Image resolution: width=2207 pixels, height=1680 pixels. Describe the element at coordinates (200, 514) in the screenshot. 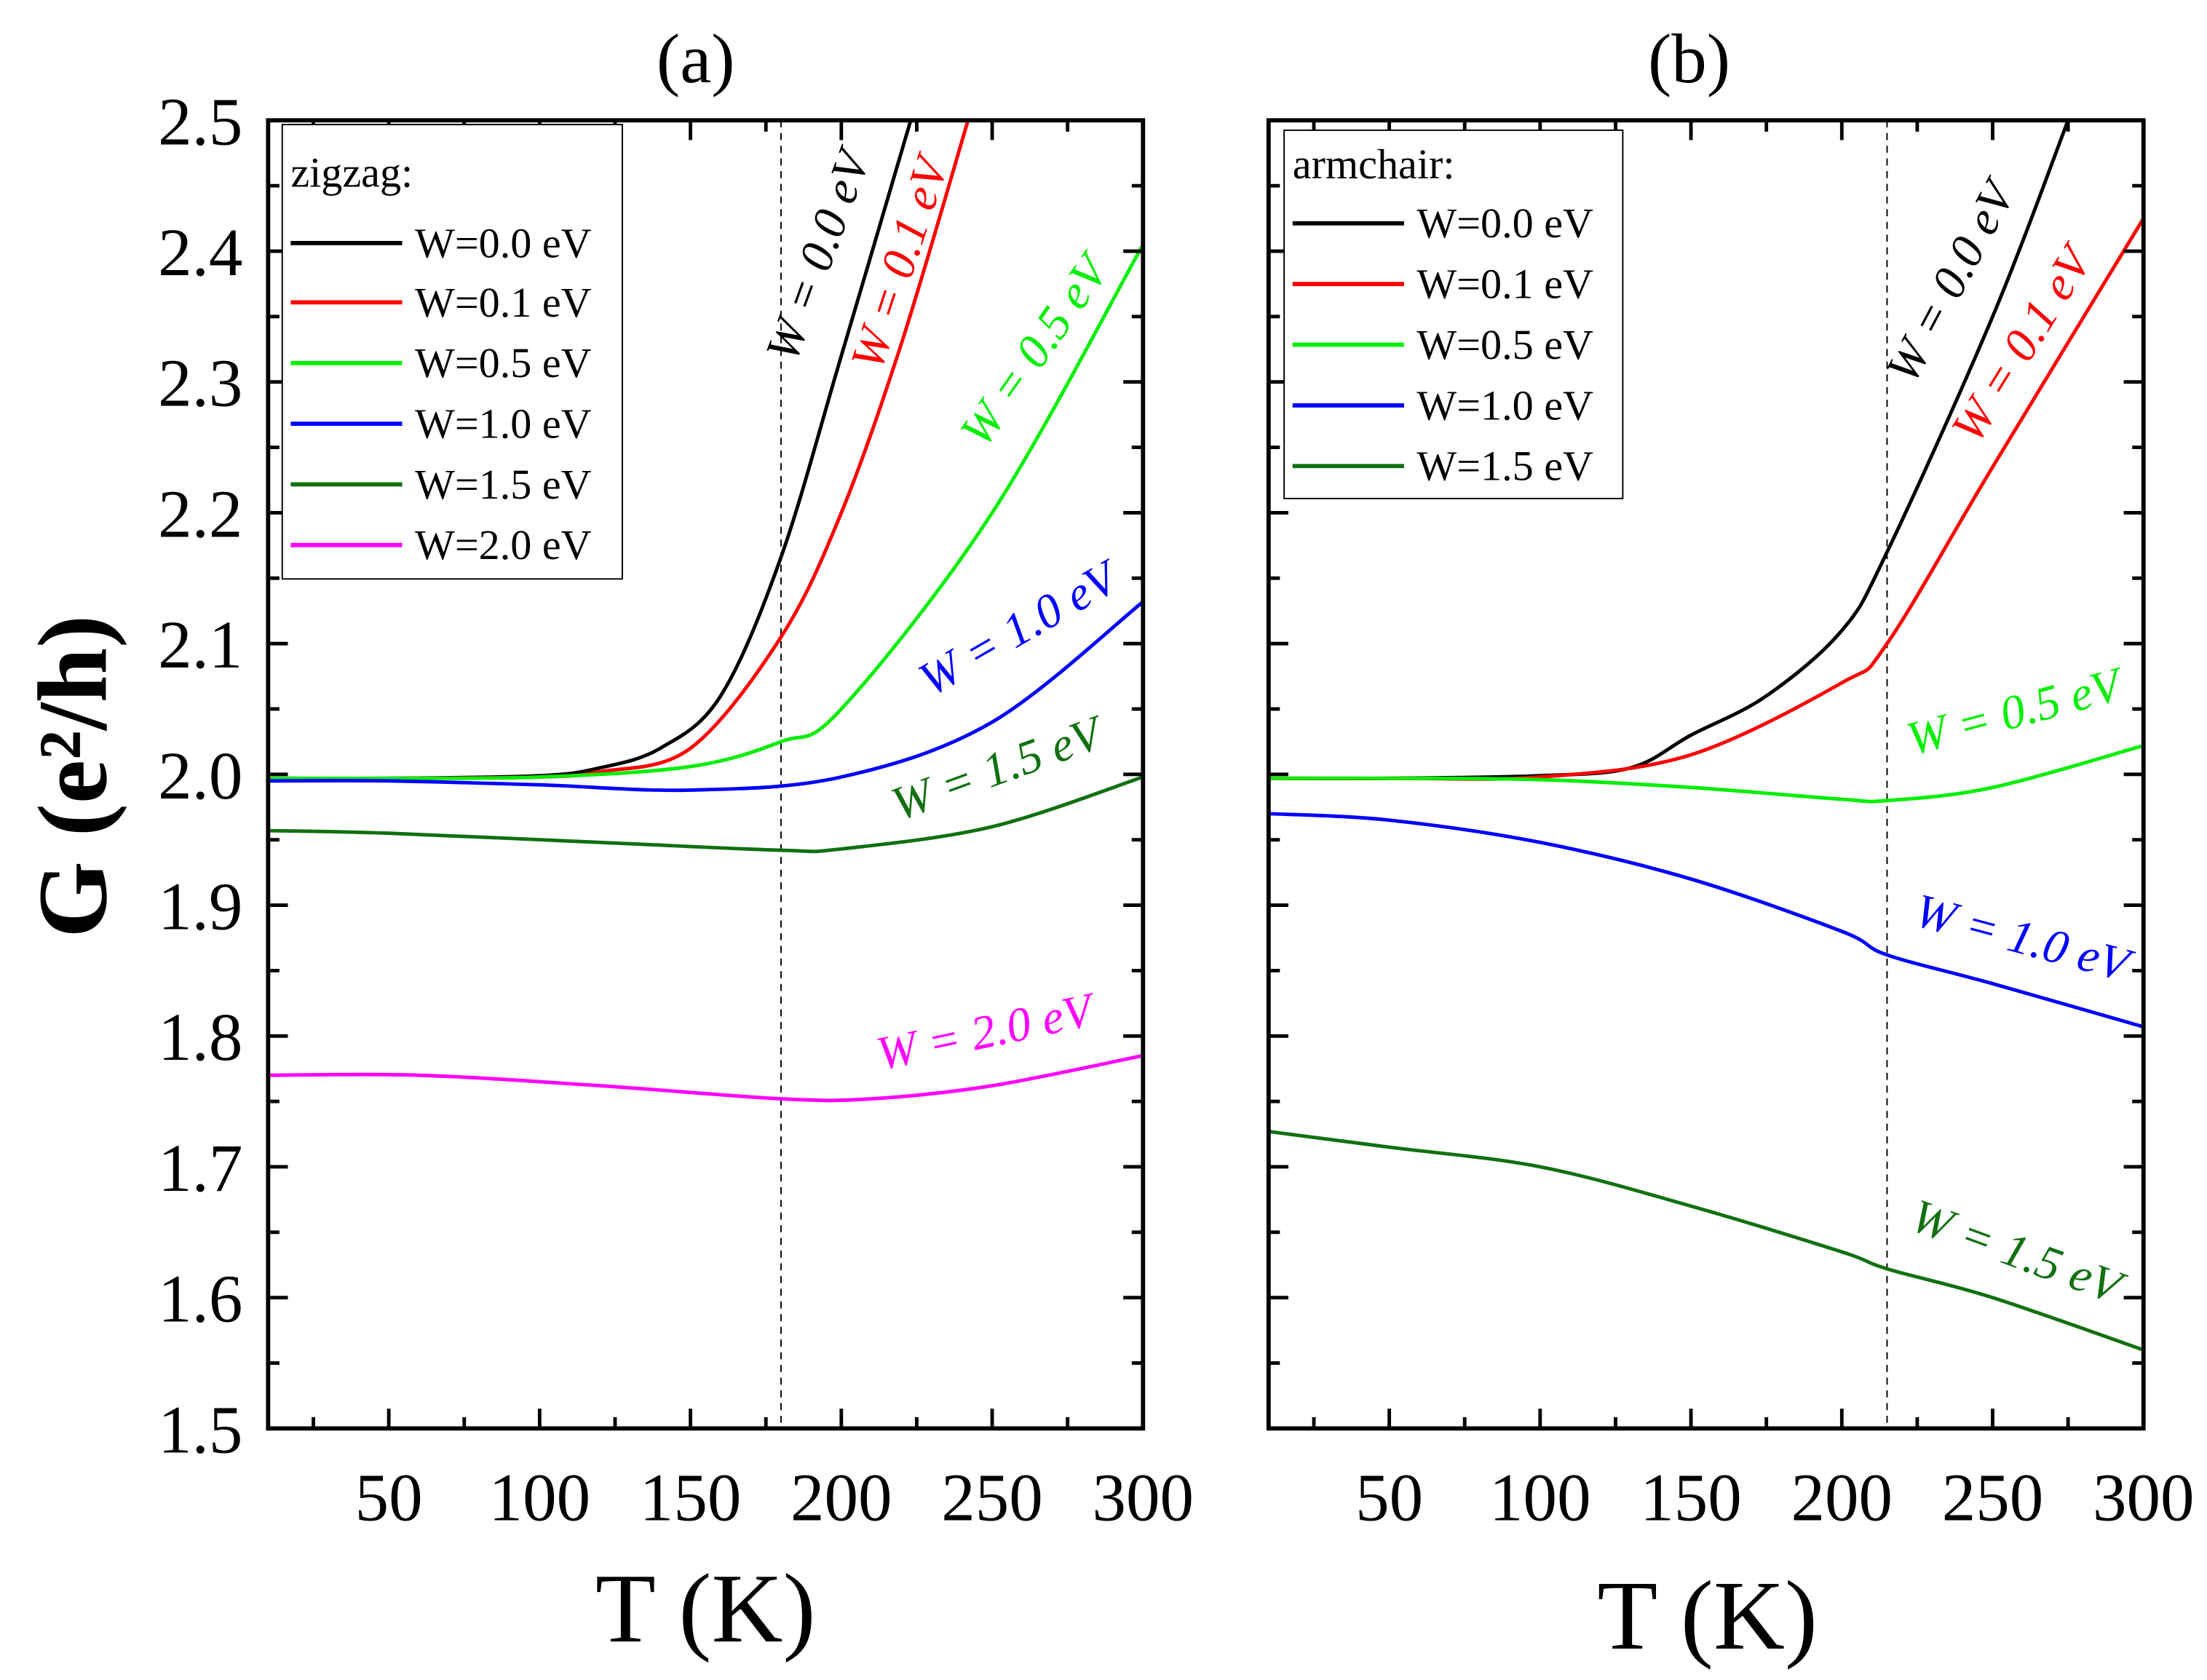

I see `y-tick-label: 2.2` at that location.